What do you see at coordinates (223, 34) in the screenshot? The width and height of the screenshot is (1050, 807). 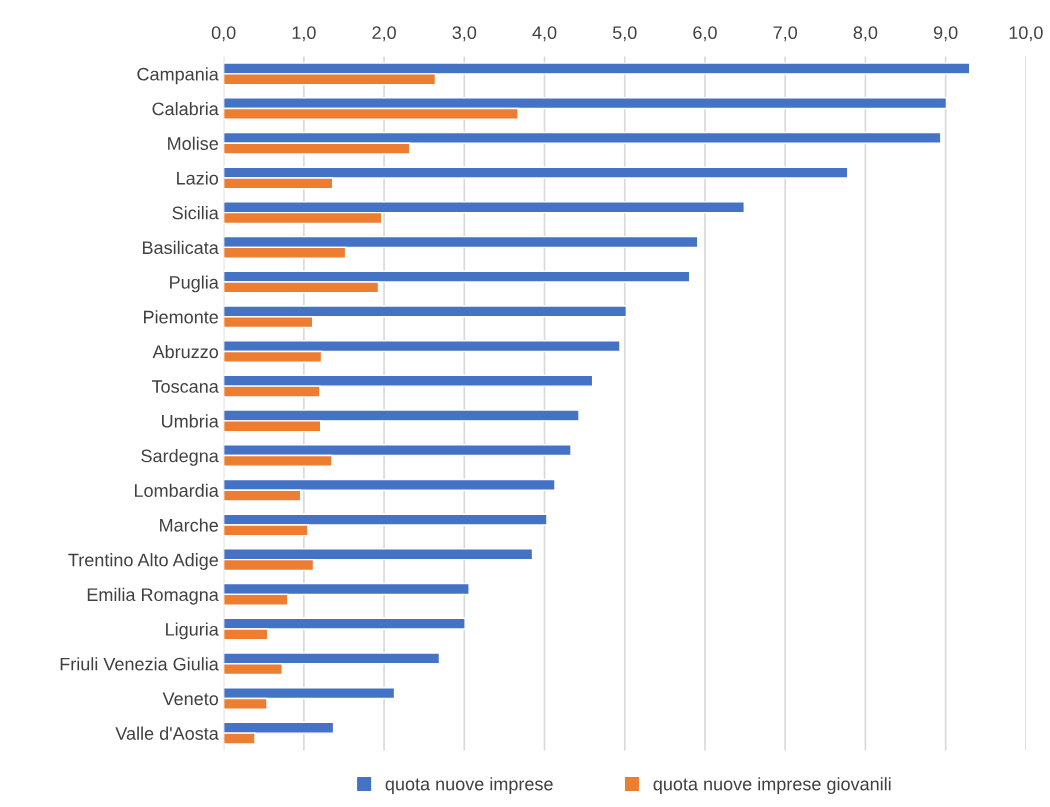 I see `x-tick-label: 0,0` at bounding box center [223, 34].